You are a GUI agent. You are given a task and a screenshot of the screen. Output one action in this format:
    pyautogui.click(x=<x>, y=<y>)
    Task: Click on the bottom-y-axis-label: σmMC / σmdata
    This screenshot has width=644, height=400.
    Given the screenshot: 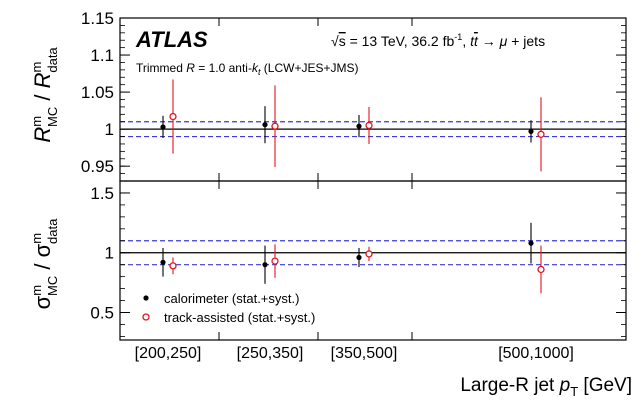 What is the action you would take?
    pyautogui.click(x=44, y=263)
    